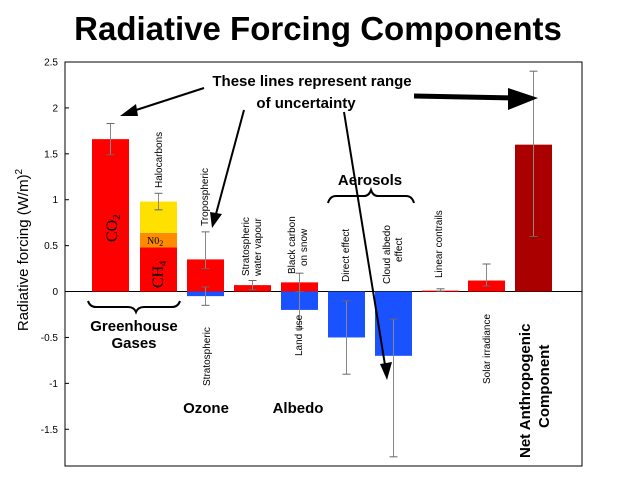 The image size is (618, 486). Describe the element at coordinates (299, 335) in the screenshot. I see `category-label-land-use: Land use` at that location.